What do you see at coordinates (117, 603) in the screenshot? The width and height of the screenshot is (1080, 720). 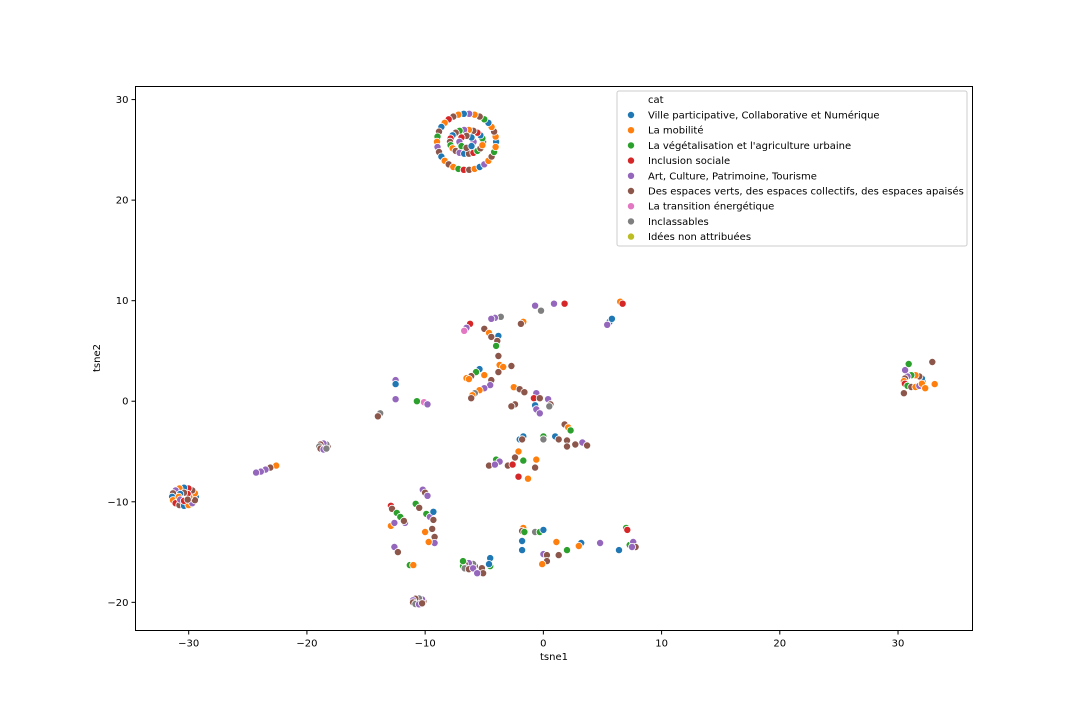 I see `y-tick-label: −20` at bounding box center [117, 603].